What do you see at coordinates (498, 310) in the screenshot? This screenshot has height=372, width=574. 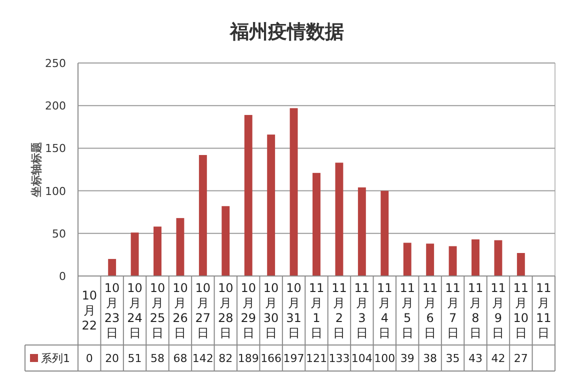 I see `x-tick-label: 11月9日` at bounding box center [498, 310].